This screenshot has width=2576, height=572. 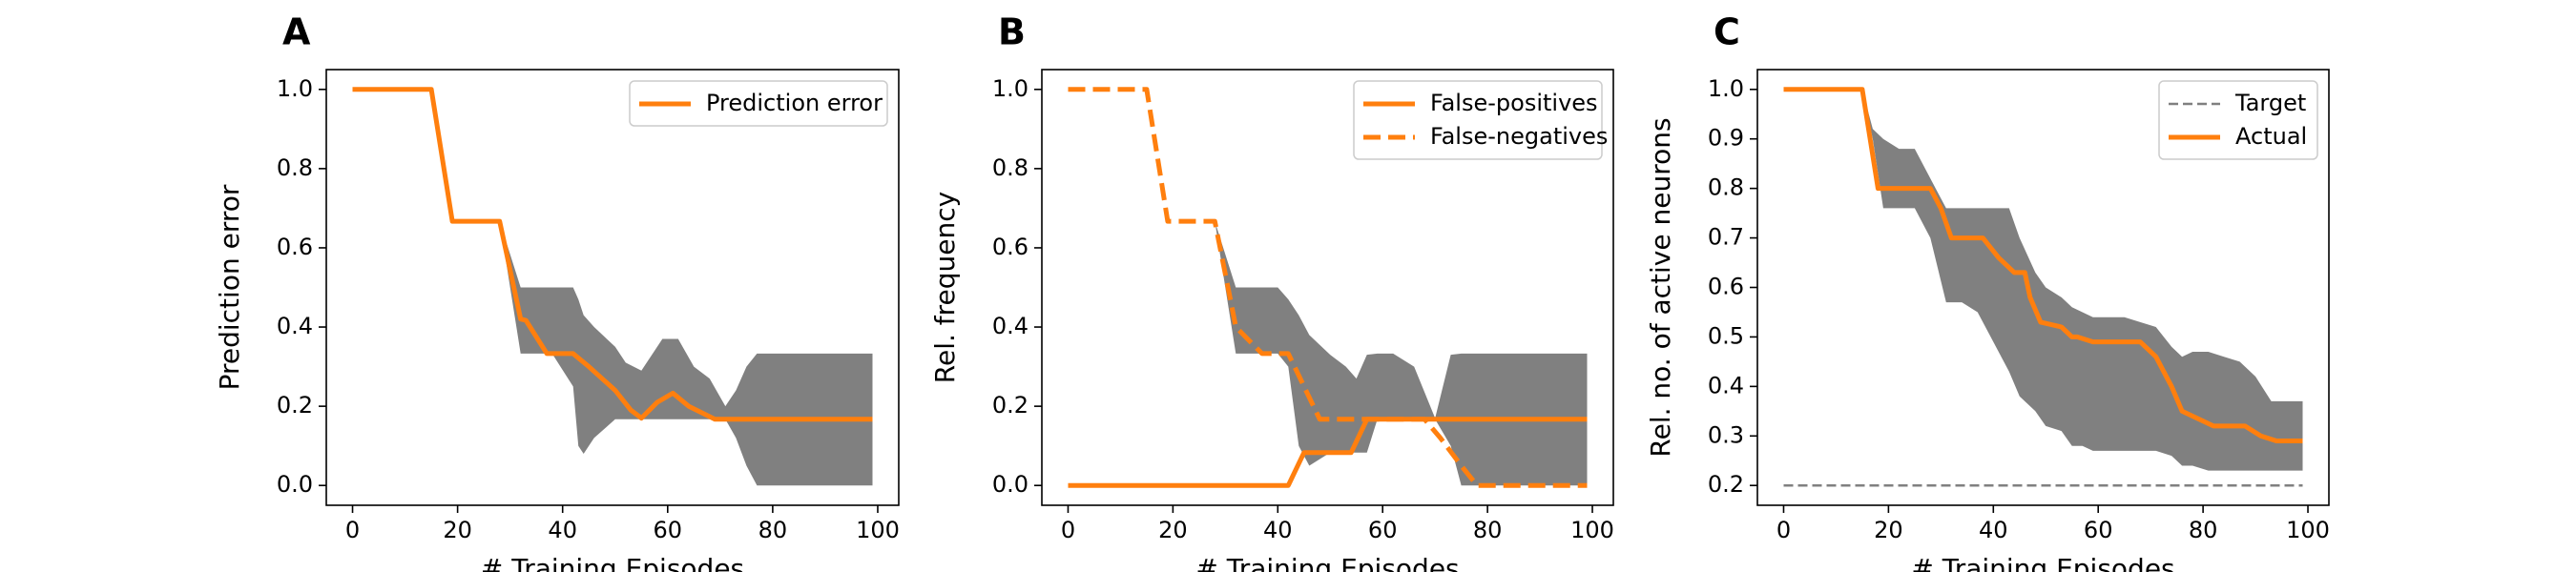 I want to click on panel-letter: C, so click(x=1727, y=32).